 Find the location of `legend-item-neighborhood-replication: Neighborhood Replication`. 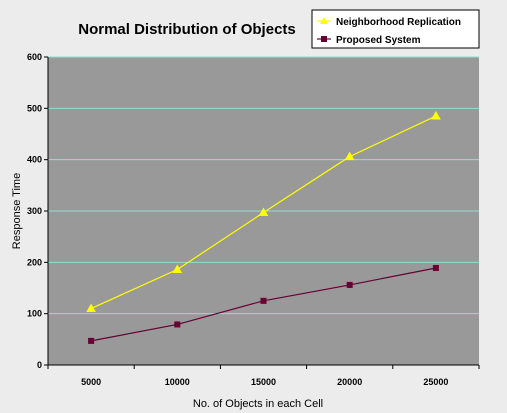

legend-item-neighborhood-replication: Neighborhood Replication is located at coordinates (389, 22).